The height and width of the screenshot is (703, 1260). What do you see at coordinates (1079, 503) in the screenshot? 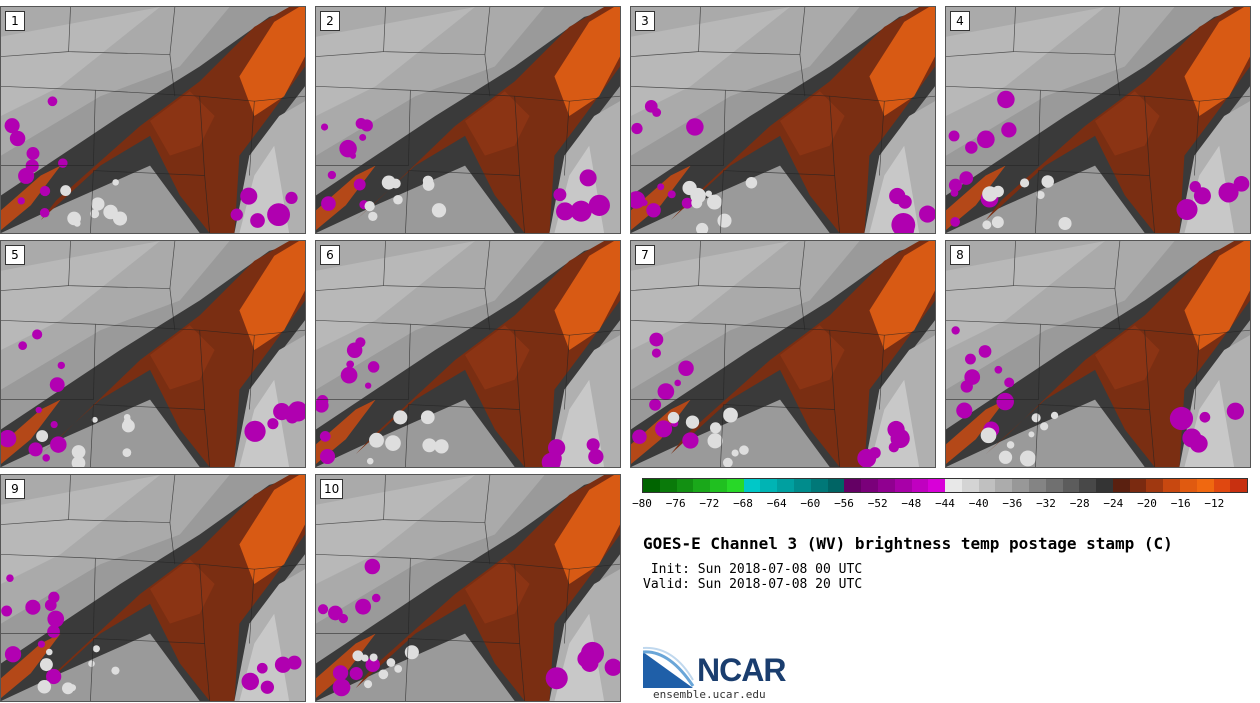
I see `colorbar-tick-label: −28` at bounding box center [1079, 503].